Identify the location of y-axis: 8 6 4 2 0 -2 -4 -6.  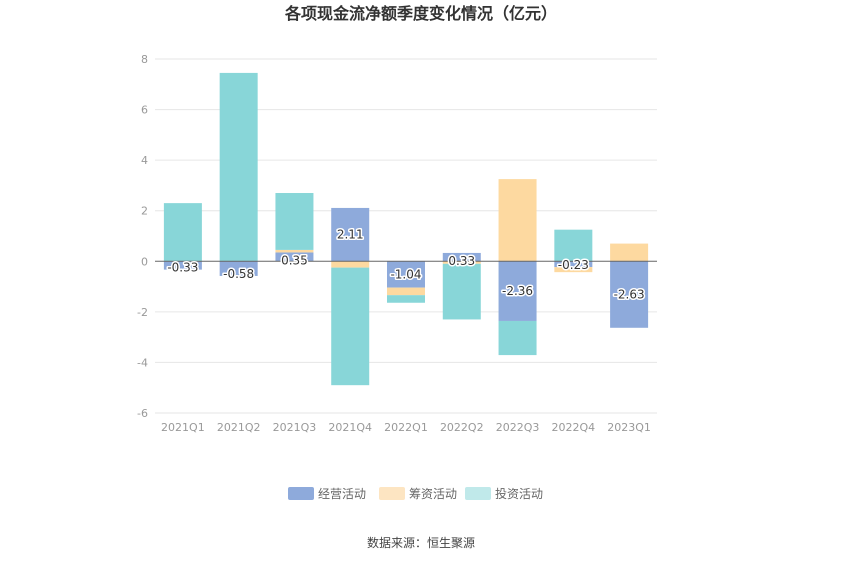
(142, 236).